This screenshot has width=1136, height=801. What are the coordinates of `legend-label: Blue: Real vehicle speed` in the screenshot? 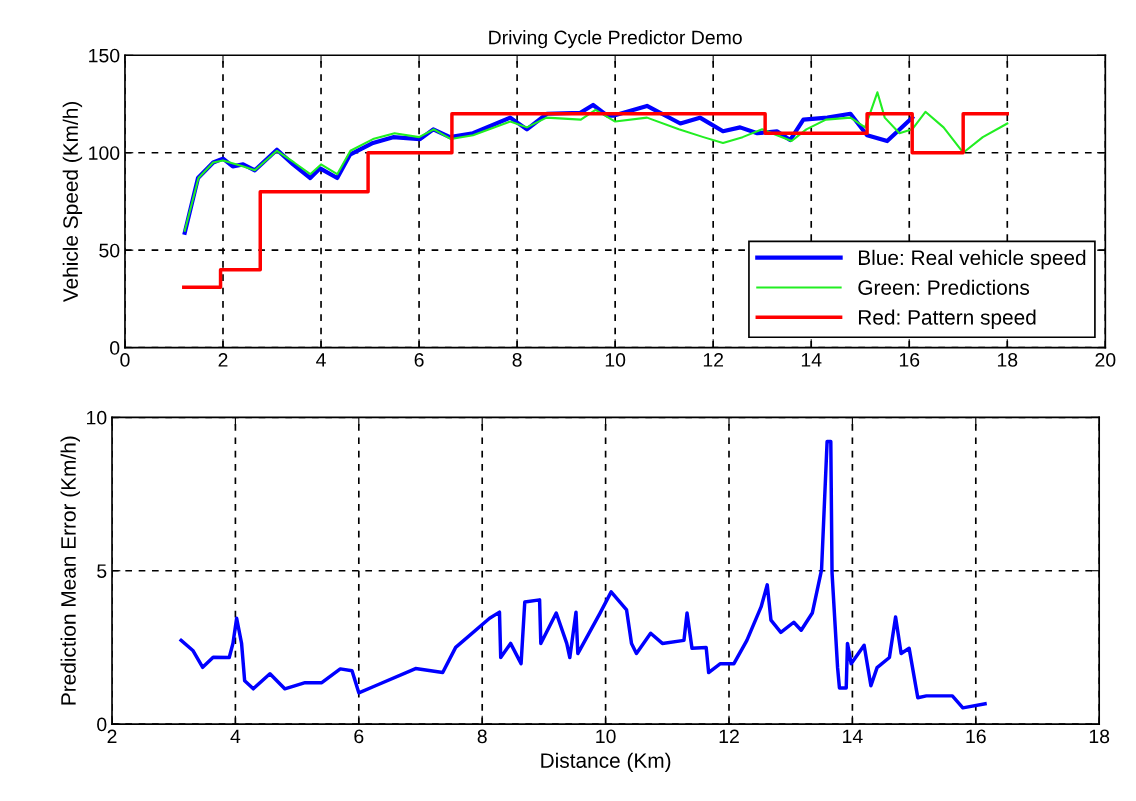 It's located at (972, 259).